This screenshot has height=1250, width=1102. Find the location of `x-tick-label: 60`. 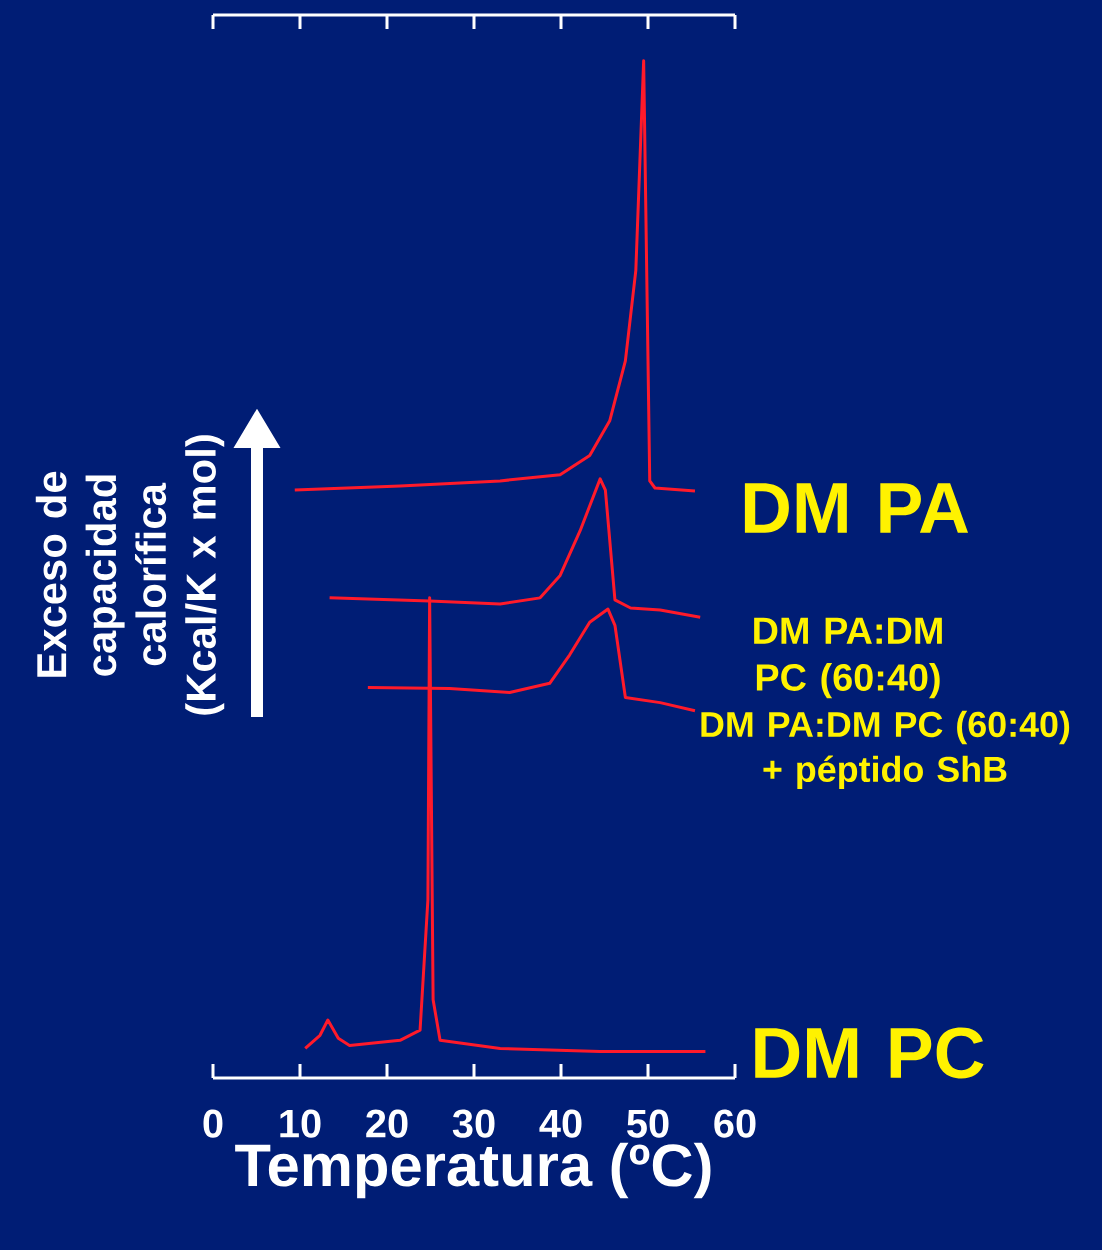

x-tick-label: 60 is located at coordinates (735, 1123).